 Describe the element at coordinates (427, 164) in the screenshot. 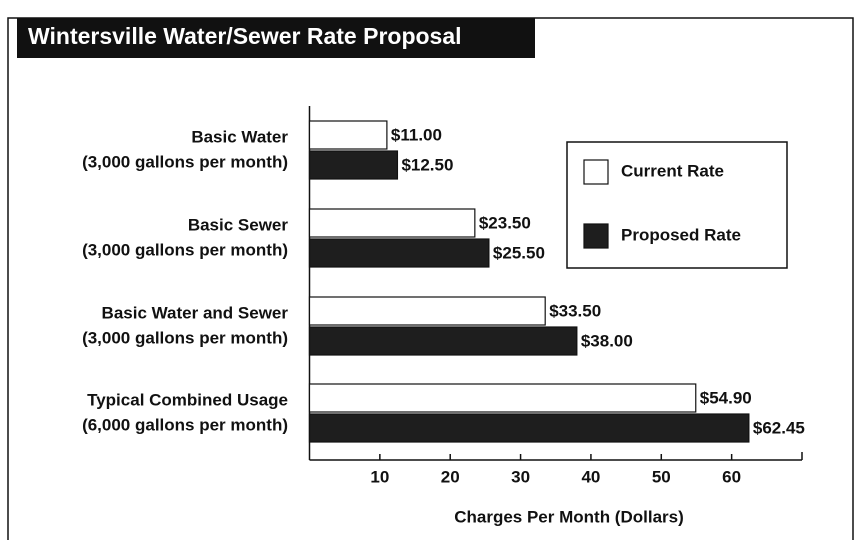

I see `value-label: $12.50` at that location.